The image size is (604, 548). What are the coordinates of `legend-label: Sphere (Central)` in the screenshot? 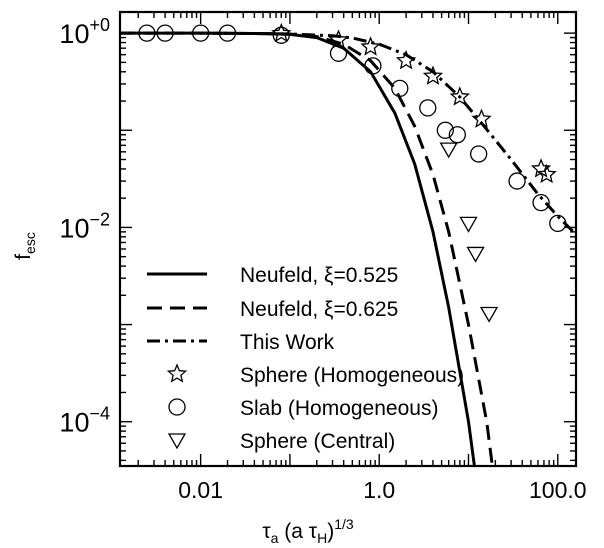 It's located at (317, 441).